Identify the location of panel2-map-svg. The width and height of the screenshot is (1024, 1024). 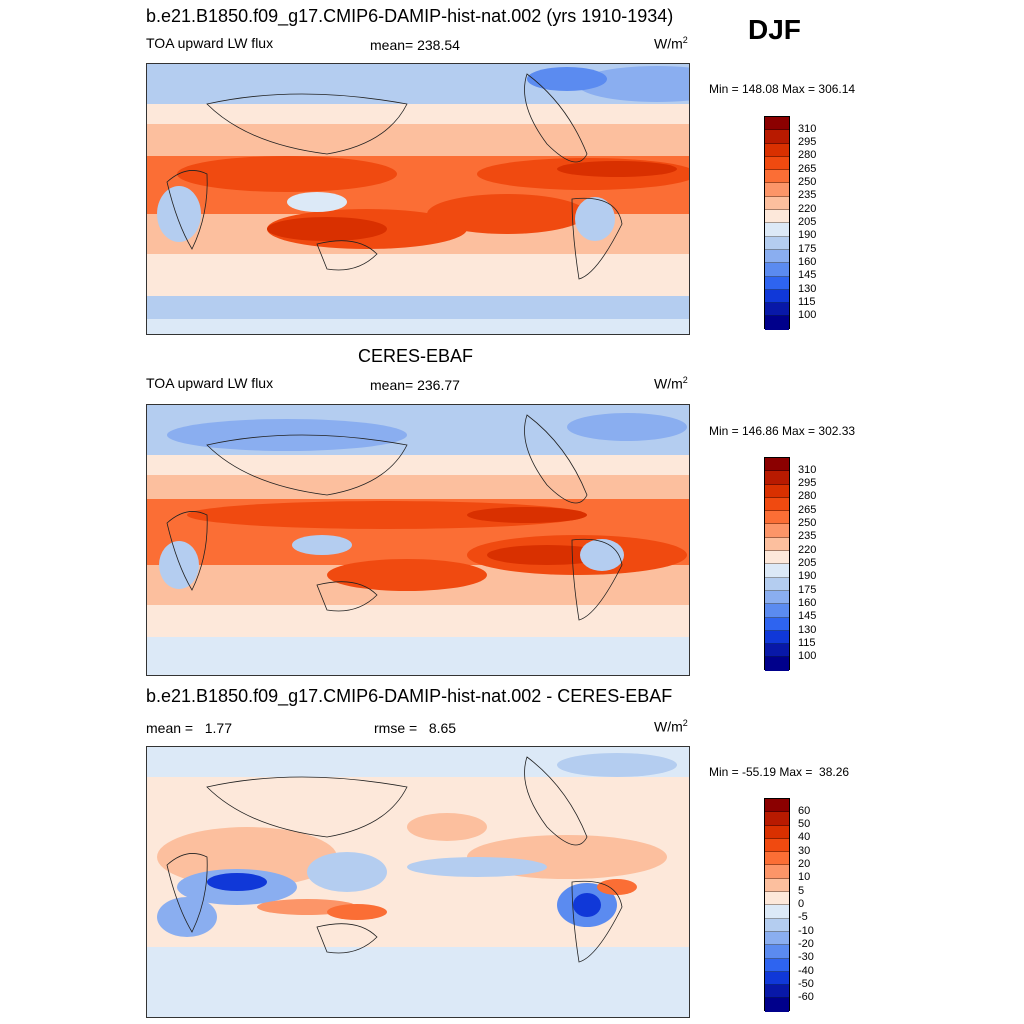
(418, 540).